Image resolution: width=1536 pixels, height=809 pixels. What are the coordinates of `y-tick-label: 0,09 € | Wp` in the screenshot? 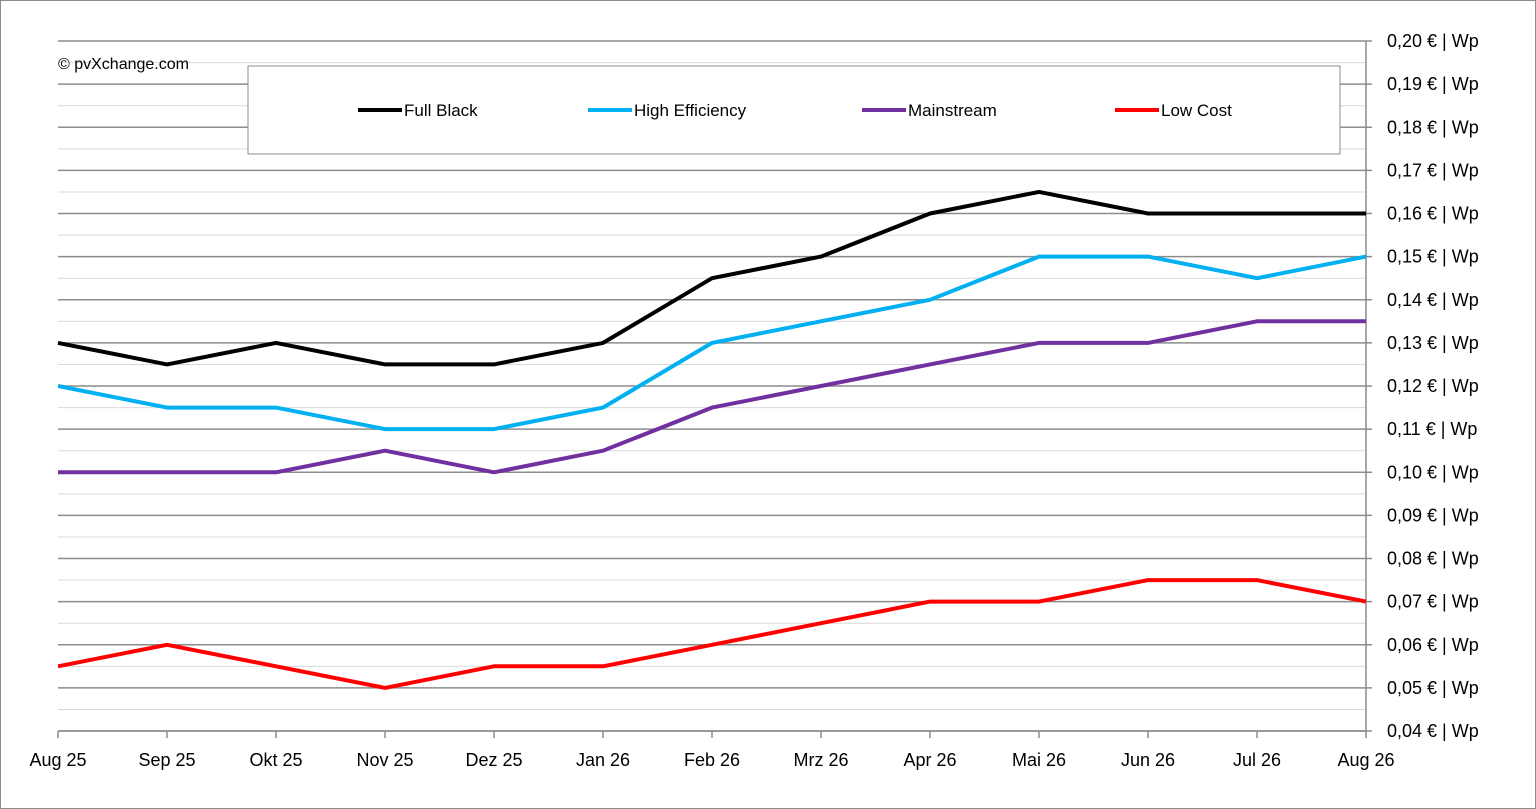 It's located at (1433, 515).